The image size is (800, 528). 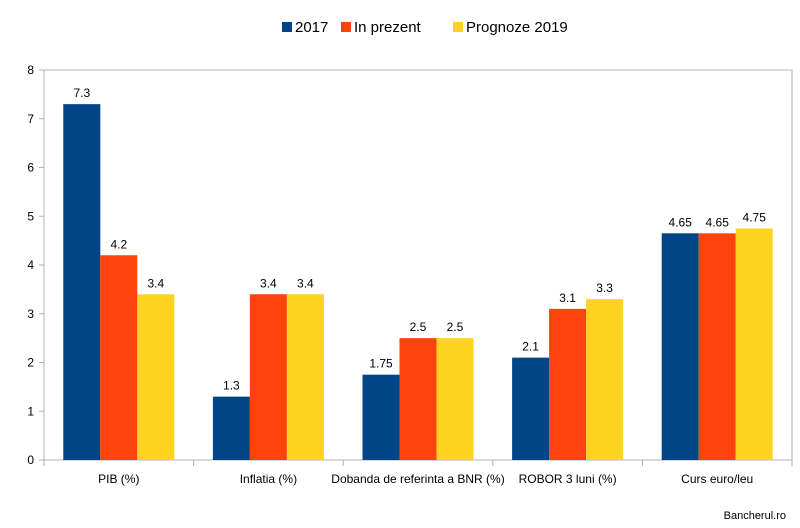 I want to click on y-tick-label: 2, so click(x=30, y=363).